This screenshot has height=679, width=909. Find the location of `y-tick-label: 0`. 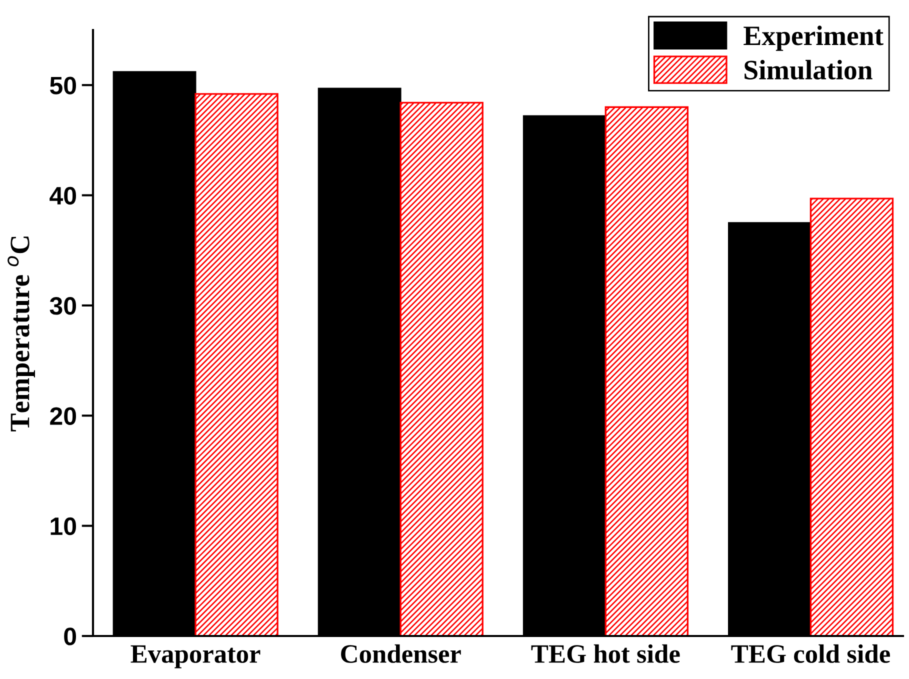

y-tick-label: 0 is located at coordinates (70, 637).